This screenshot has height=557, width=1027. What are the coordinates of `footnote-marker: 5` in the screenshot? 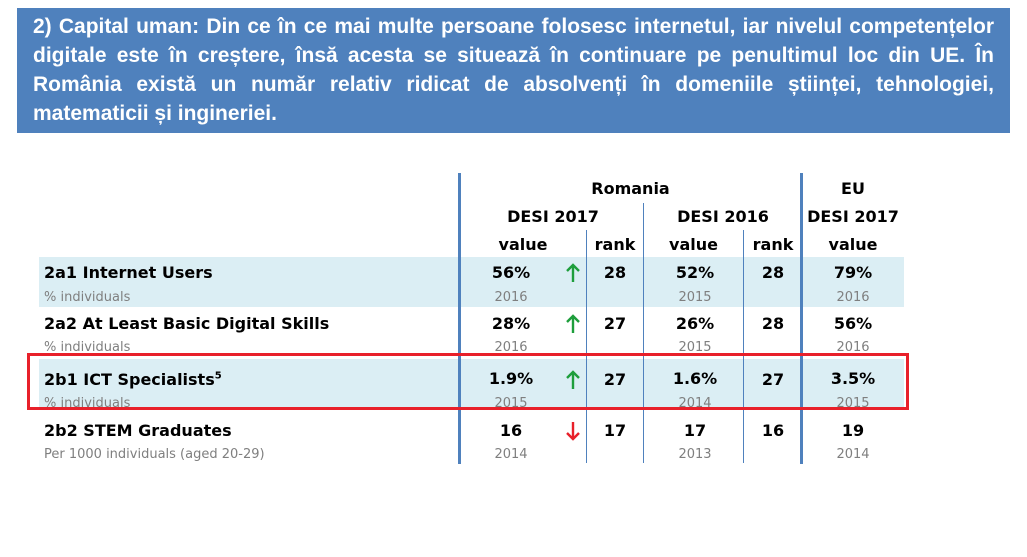 It's located at (218, 376).